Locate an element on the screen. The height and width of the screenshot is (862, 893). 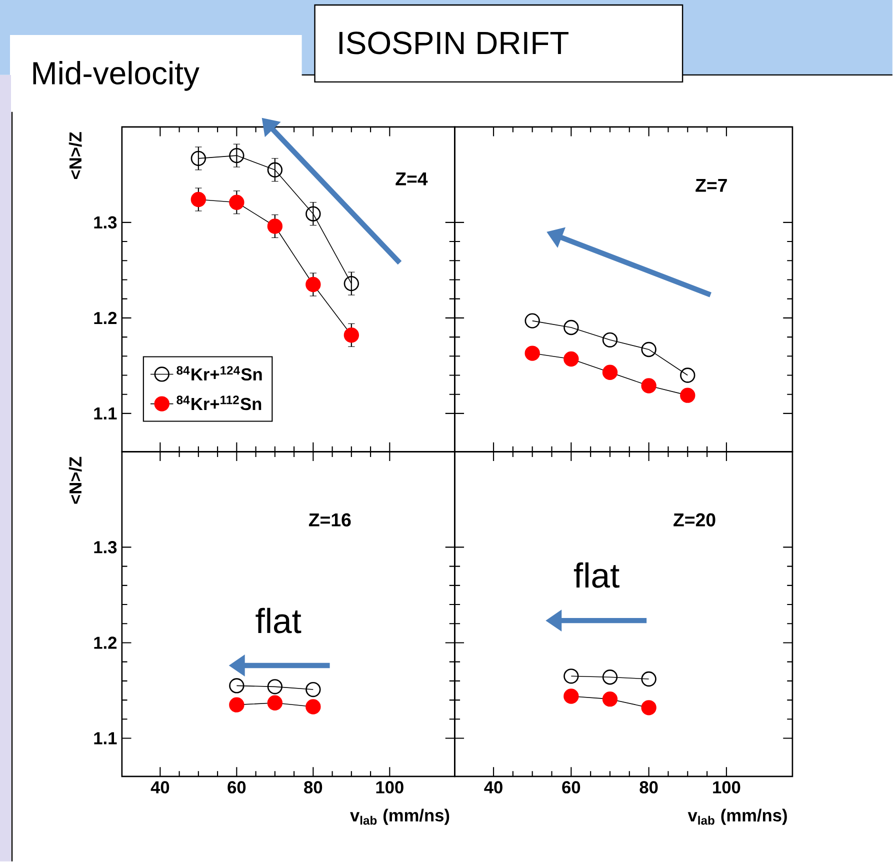
text: Z=7 is located at coordinates (711, 185).